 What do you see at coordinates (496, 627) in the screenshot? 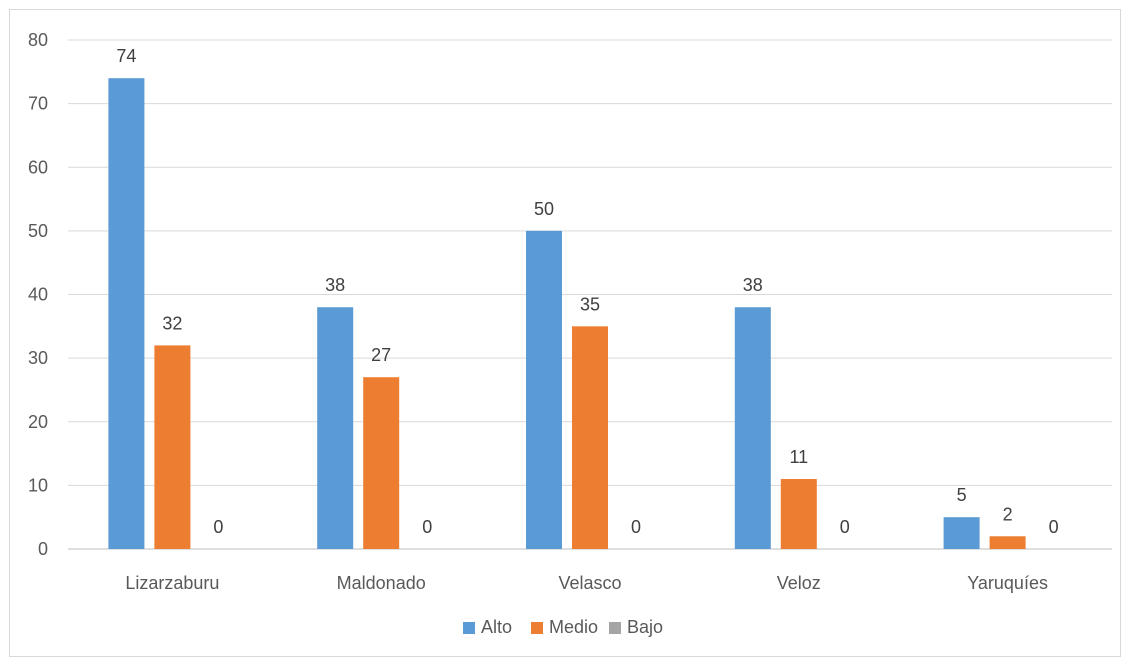
I see `legend-label: Alto` at bounding box center [496, 627].